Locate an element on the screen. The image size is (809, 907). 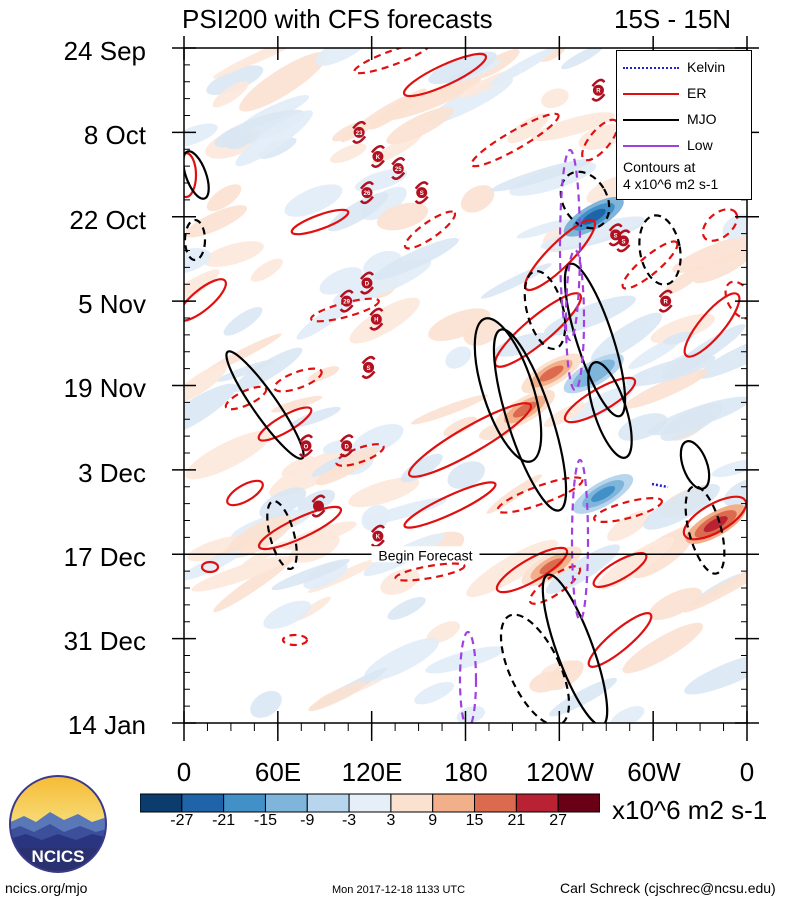
footer-url: ncics.org/mjo is located at coordinates (46, 888).